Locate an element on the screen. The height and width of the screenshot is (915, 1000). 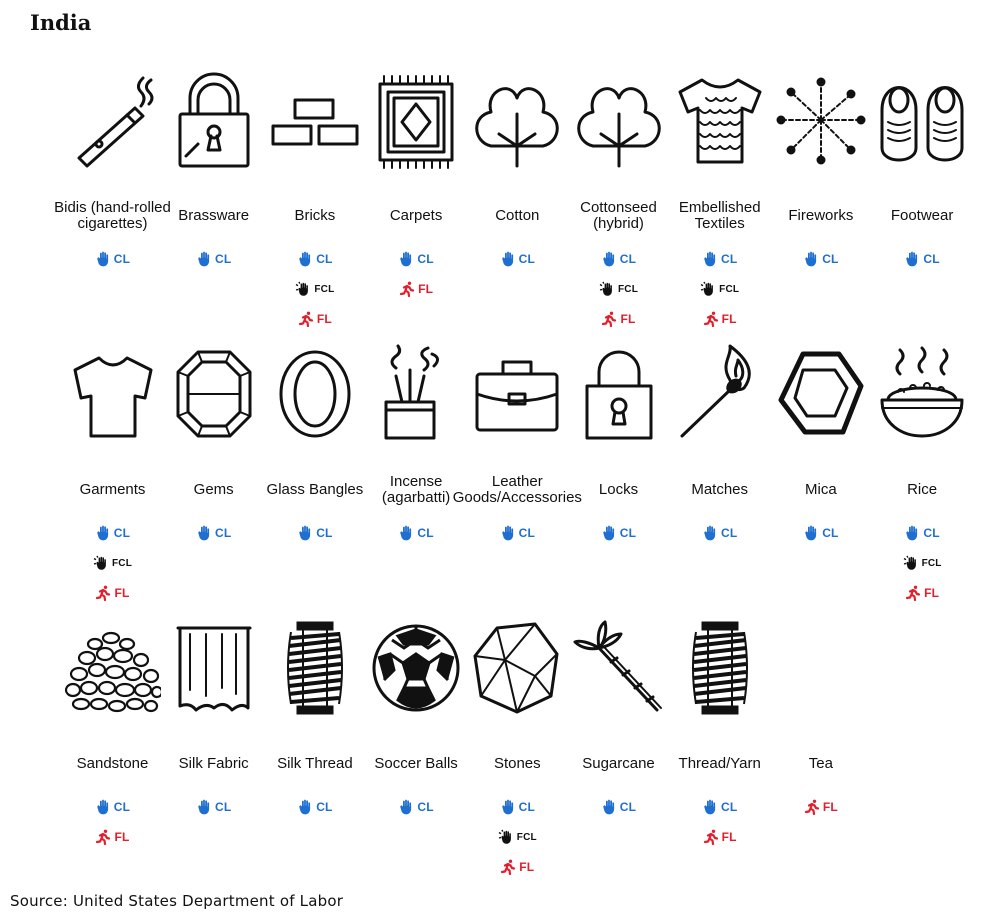
gem-icon is located at coordinates (214, 394).